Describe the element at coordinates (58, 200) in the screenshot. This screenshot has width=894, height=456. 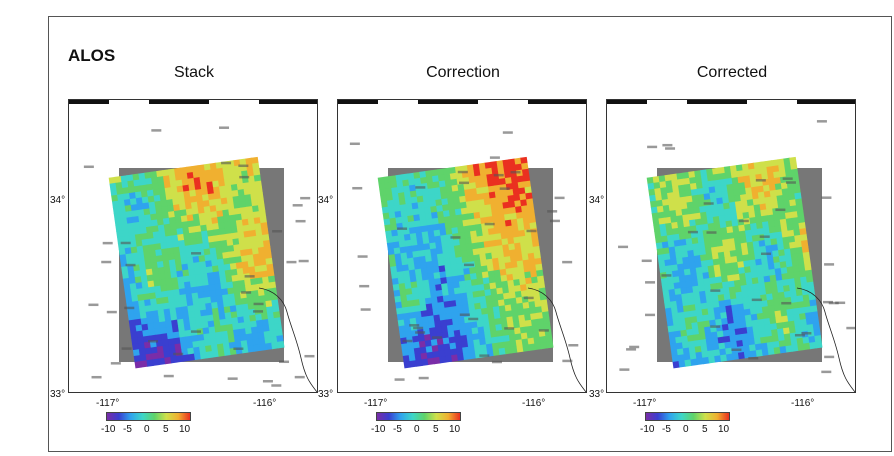
I see `lat-label-34-stack: 34°` at that location.